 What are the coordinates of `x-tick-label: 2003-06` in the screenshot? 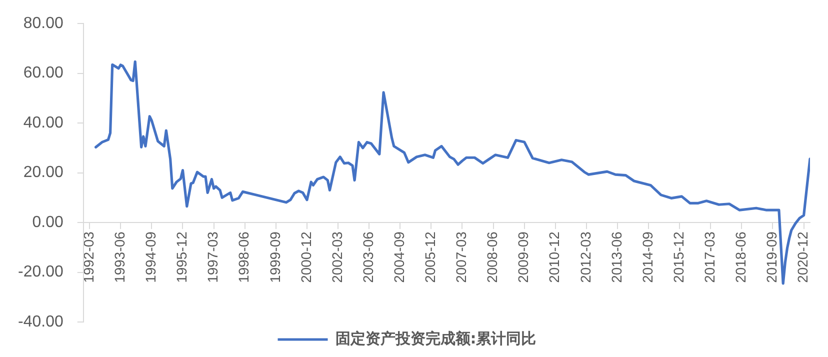 It's located at (368, 257).